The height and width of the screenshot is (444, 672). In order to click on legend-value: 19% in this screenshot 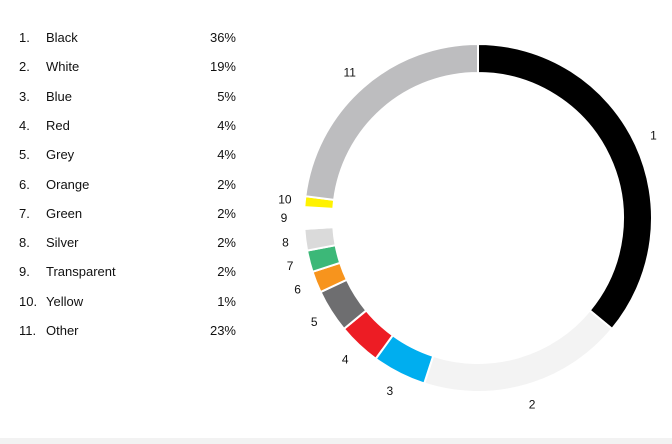, I will do `click(222, 67)`.